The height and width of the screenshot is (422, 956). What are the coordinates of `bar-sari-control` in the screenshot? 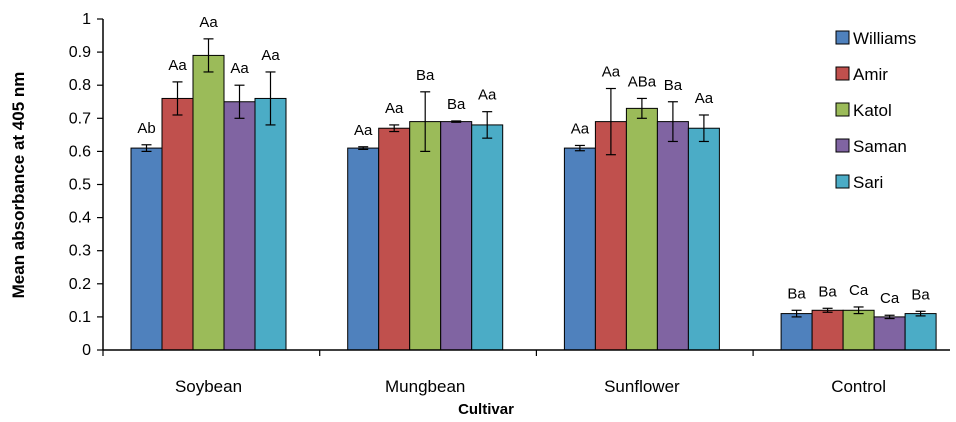 It's located at (920, 332).